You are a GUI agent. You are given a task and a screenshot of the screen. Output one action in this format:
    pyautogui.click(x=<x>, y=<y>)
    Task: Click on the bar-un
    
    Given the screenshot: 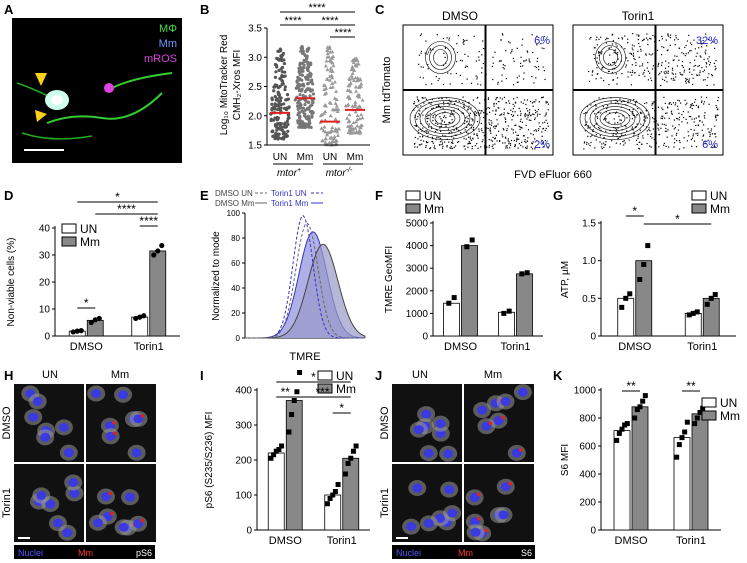 What is the action you would take?
    pyautogui.click(x=333, y=512)
    